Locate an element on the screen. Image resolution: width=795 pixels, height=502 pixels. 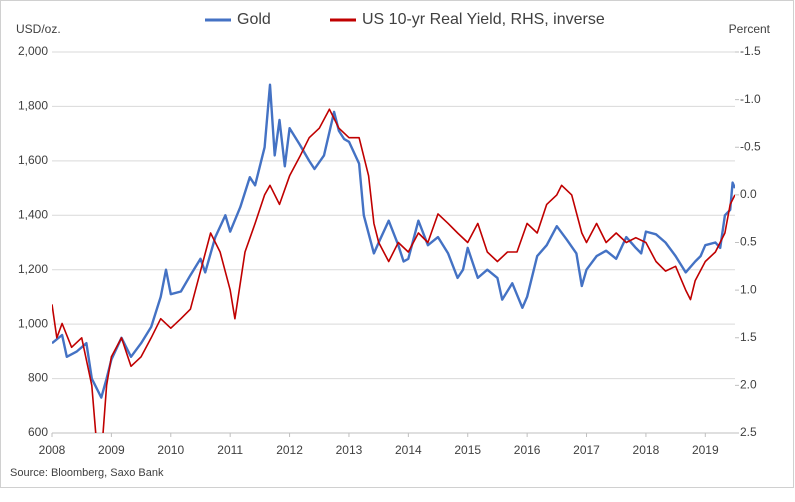
y-tick-label: 2,000 is located at coordinates (33, 51).